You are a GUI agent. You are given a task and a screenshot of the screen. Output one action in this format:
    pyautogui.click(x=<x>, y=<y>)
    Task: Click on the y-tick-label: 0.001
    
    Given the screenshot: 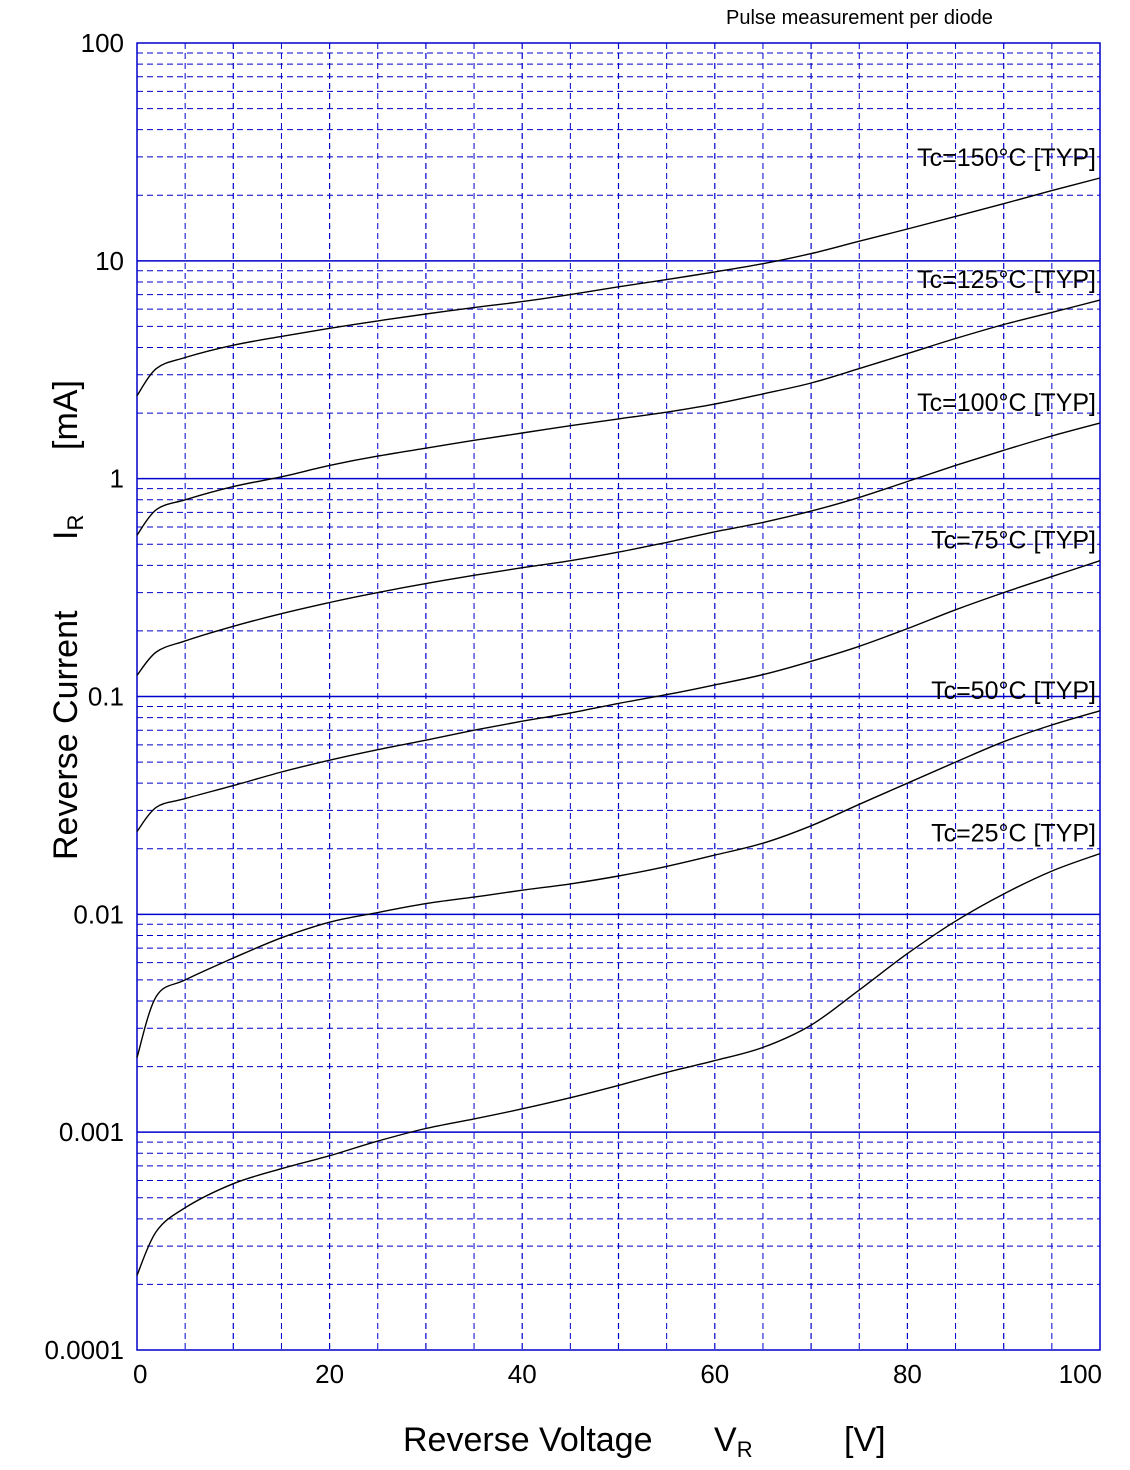 What is the action you would take?
    pyautogui.click(x=91, y=1132)
    